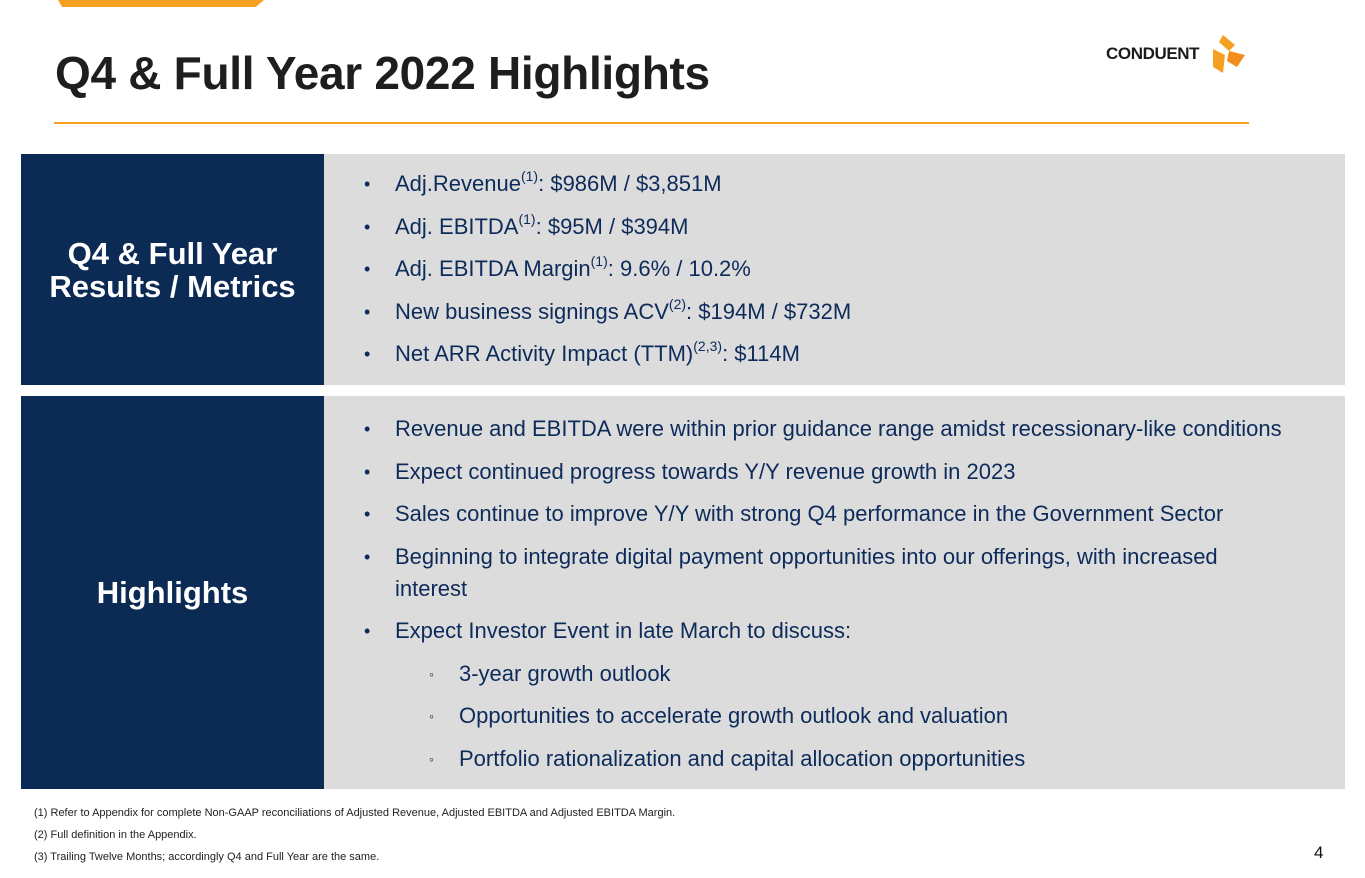  What do you see at coordinates (550, 673) in the screenshot?
I see `sub-item: ◦ 3-year growth outlook` at bounding box center [550, 673].